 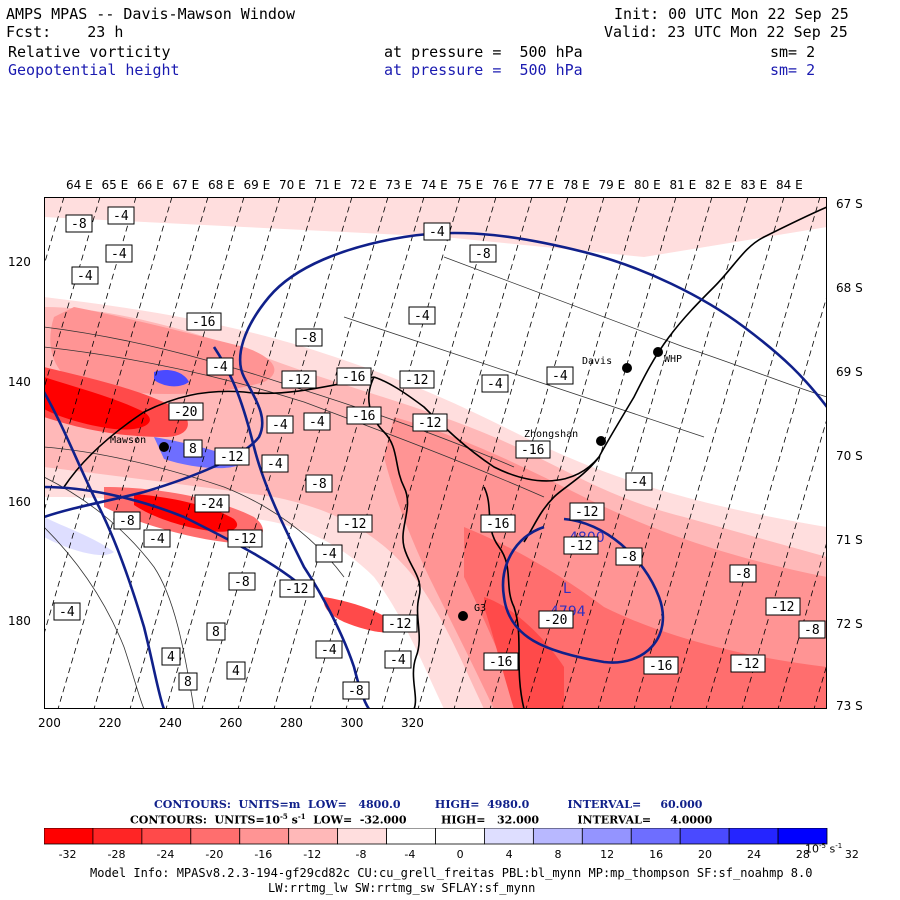 I want to click on model-info-line2: LW:rrtmg_lw SW:rrtmg_sw SFLAY:sf_mynn, so click(x=402, y=888).